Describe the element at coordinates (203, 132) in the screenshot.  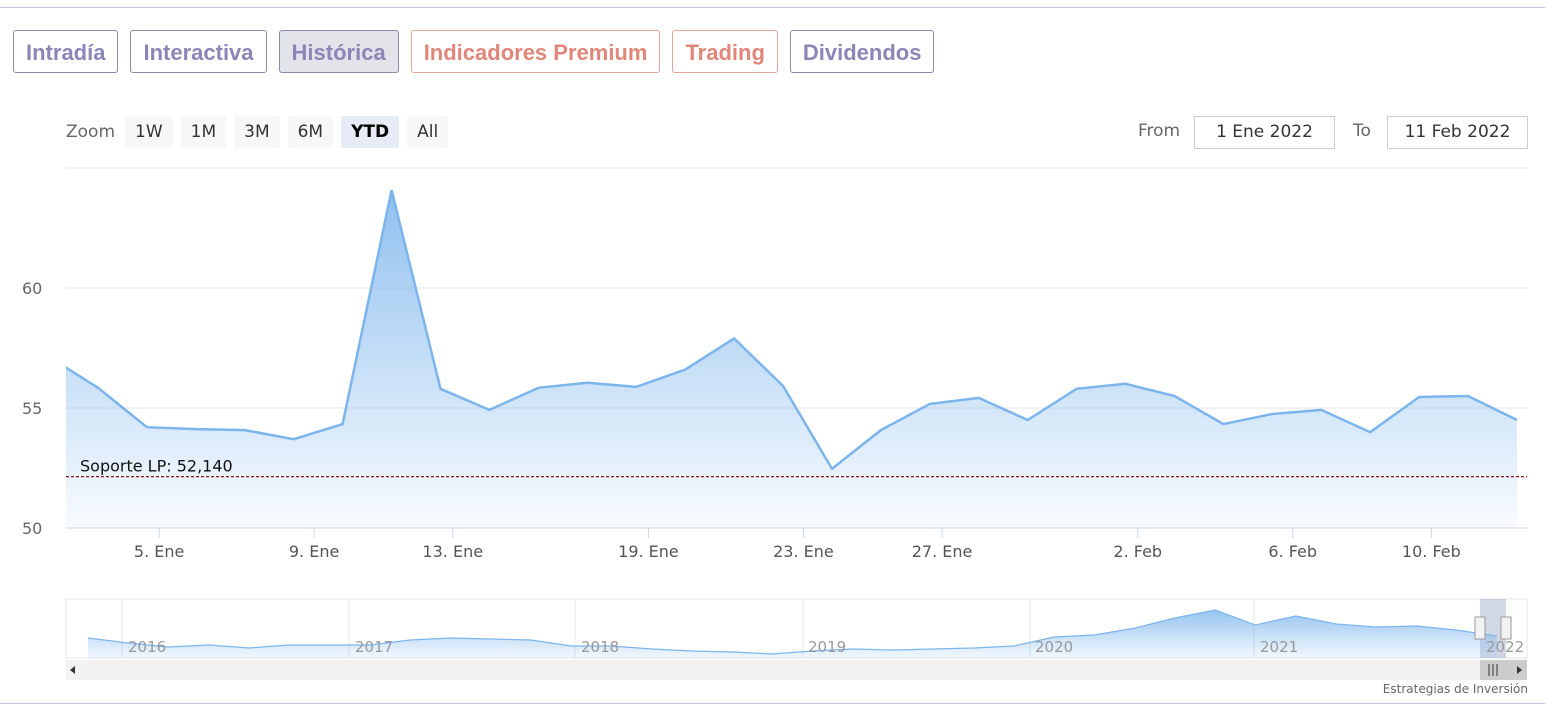
I see `zoom-button: 1M` at that location.